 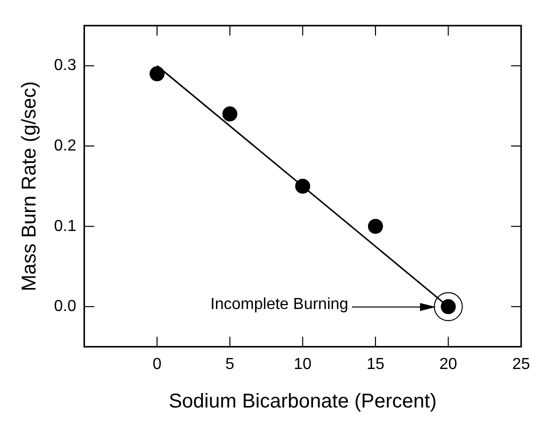 I want to click on annotation: Incomplete Burning, so click(x=279, y=305).